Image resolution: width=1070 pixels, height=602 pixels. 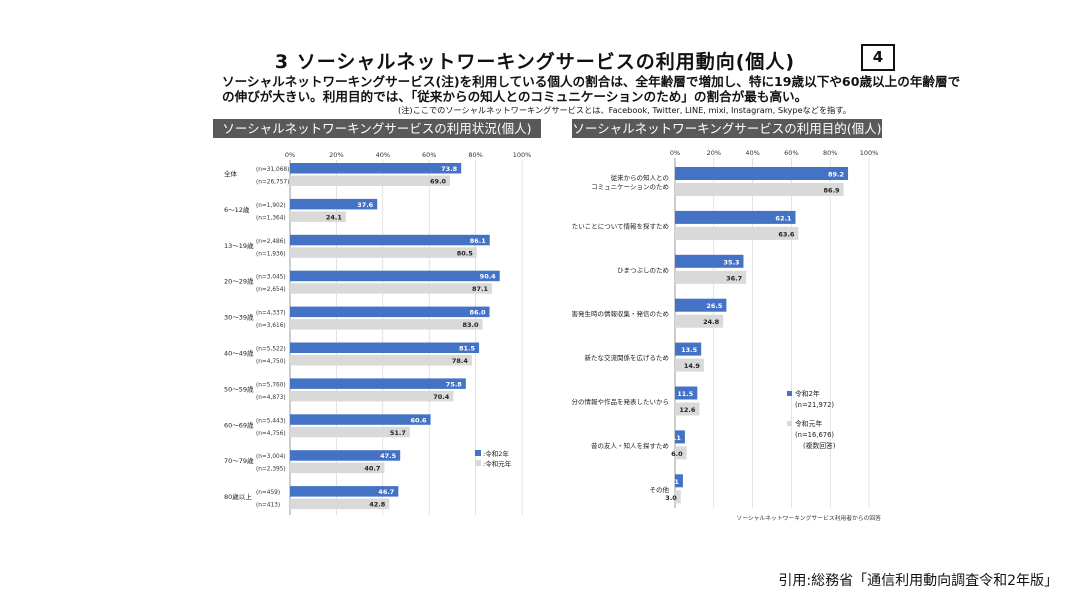 What do you see at coordinates (673, 482) in the screenshot?
I see `bar-value-label: 4.1` at bounding box center [673, 482].